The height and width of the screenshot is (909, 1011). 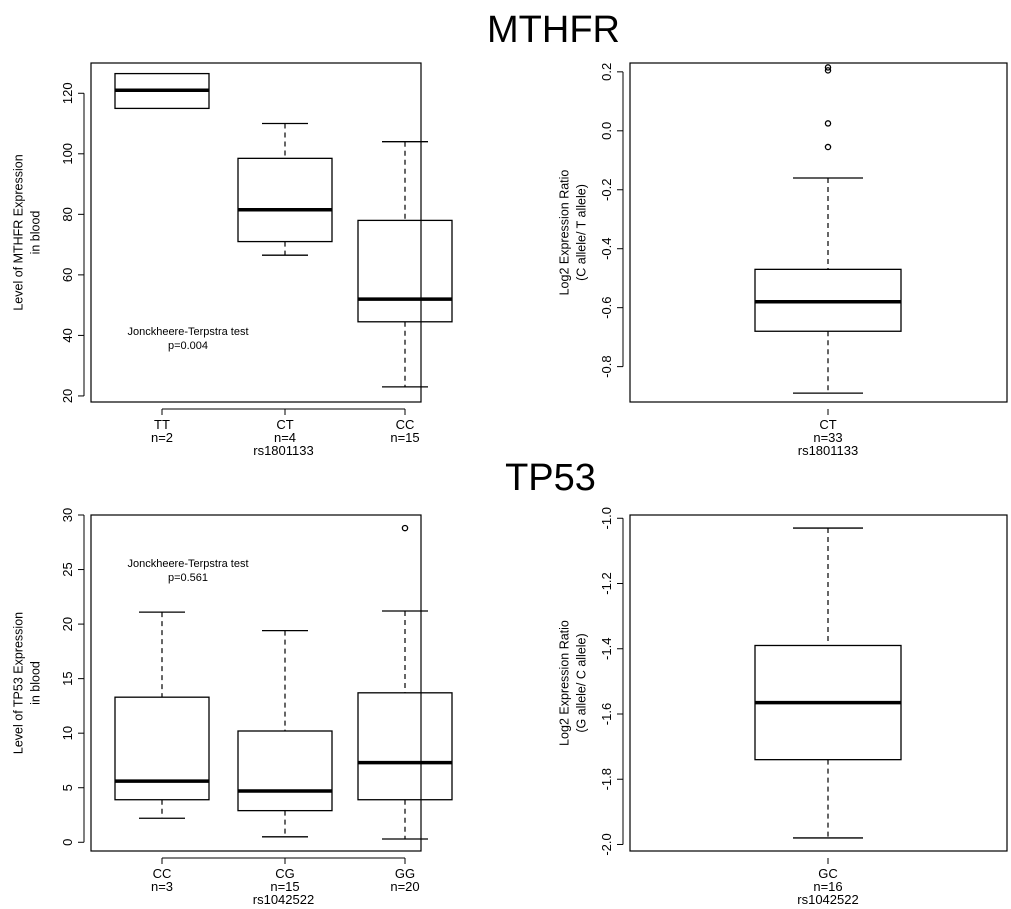 What do you see at coordinates (67, 842) in the screenshot?
I see `y-tick-label: 0` at bounding box center [67, 842].